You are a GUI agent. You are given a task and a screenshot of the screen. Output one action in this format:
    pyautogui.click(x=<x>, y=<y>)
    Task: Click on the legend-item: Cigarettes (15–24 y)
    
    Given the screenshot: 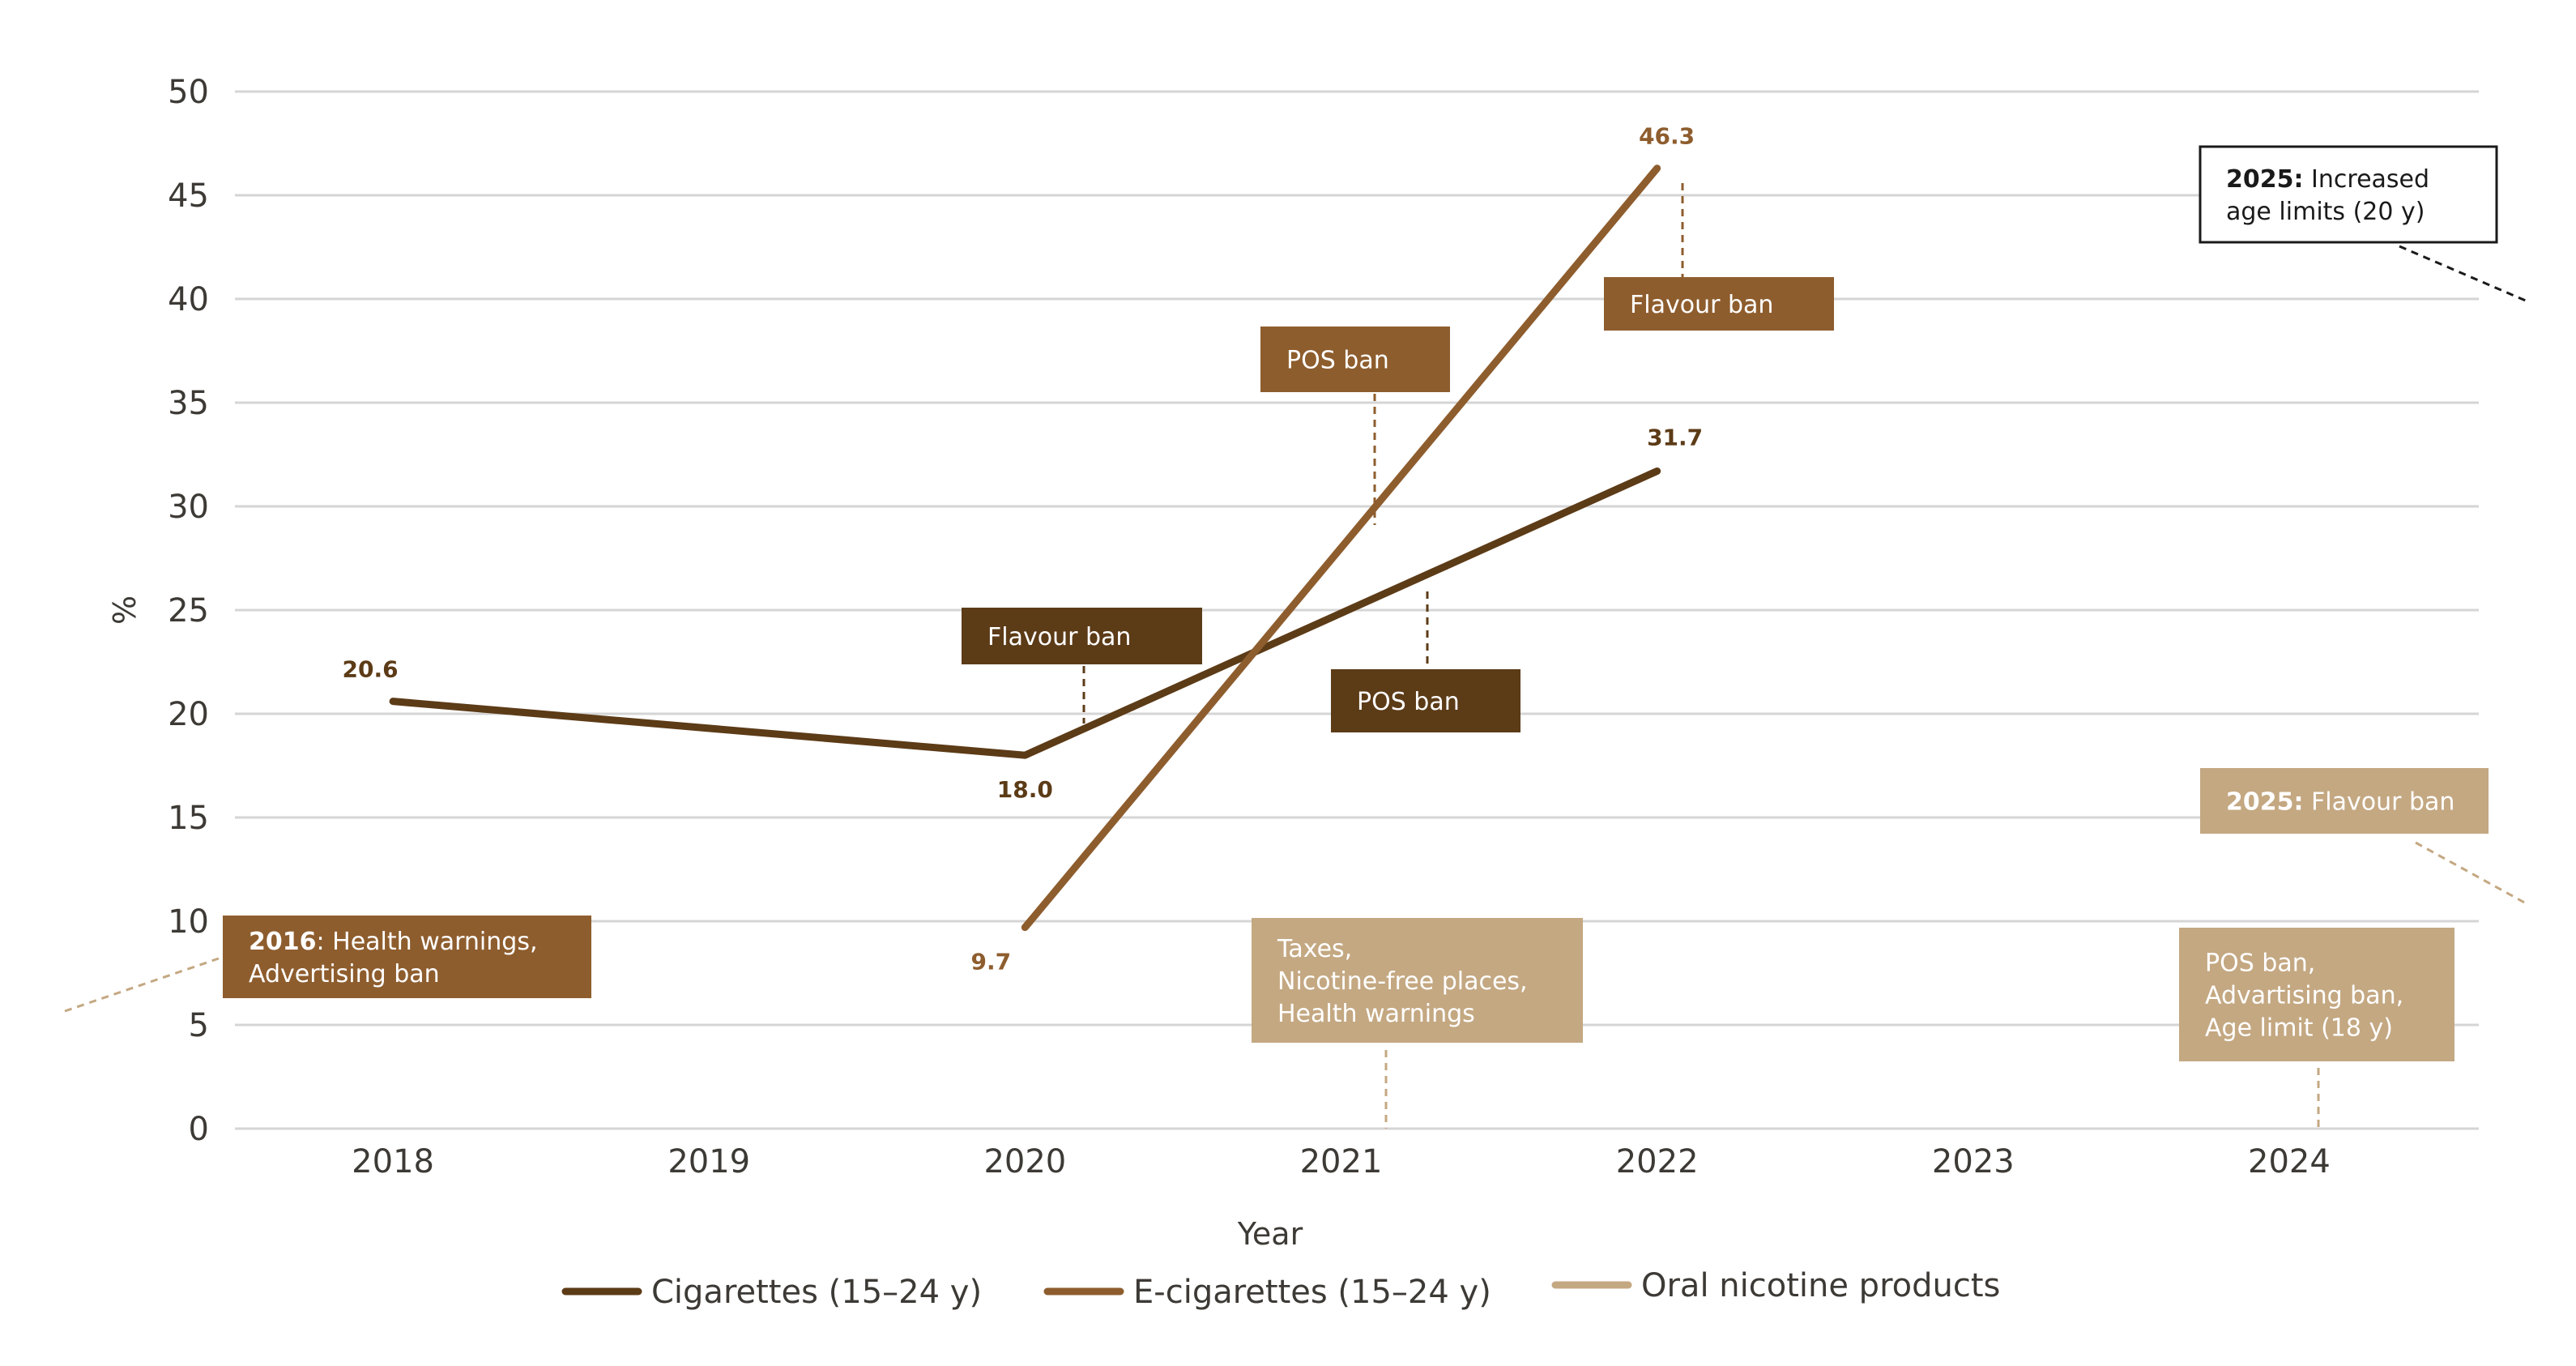 What is the action you would take?
    pyautogui.click(x=772, y=1292)
    